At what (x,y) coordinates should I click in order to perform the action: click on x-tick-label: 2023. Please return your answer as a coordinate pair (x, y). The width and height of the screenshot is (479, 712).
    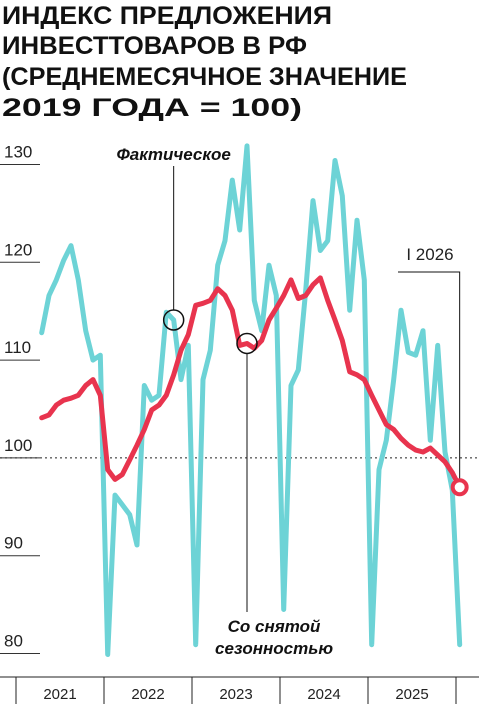
    Looking at the image, I should click on (235, 694).